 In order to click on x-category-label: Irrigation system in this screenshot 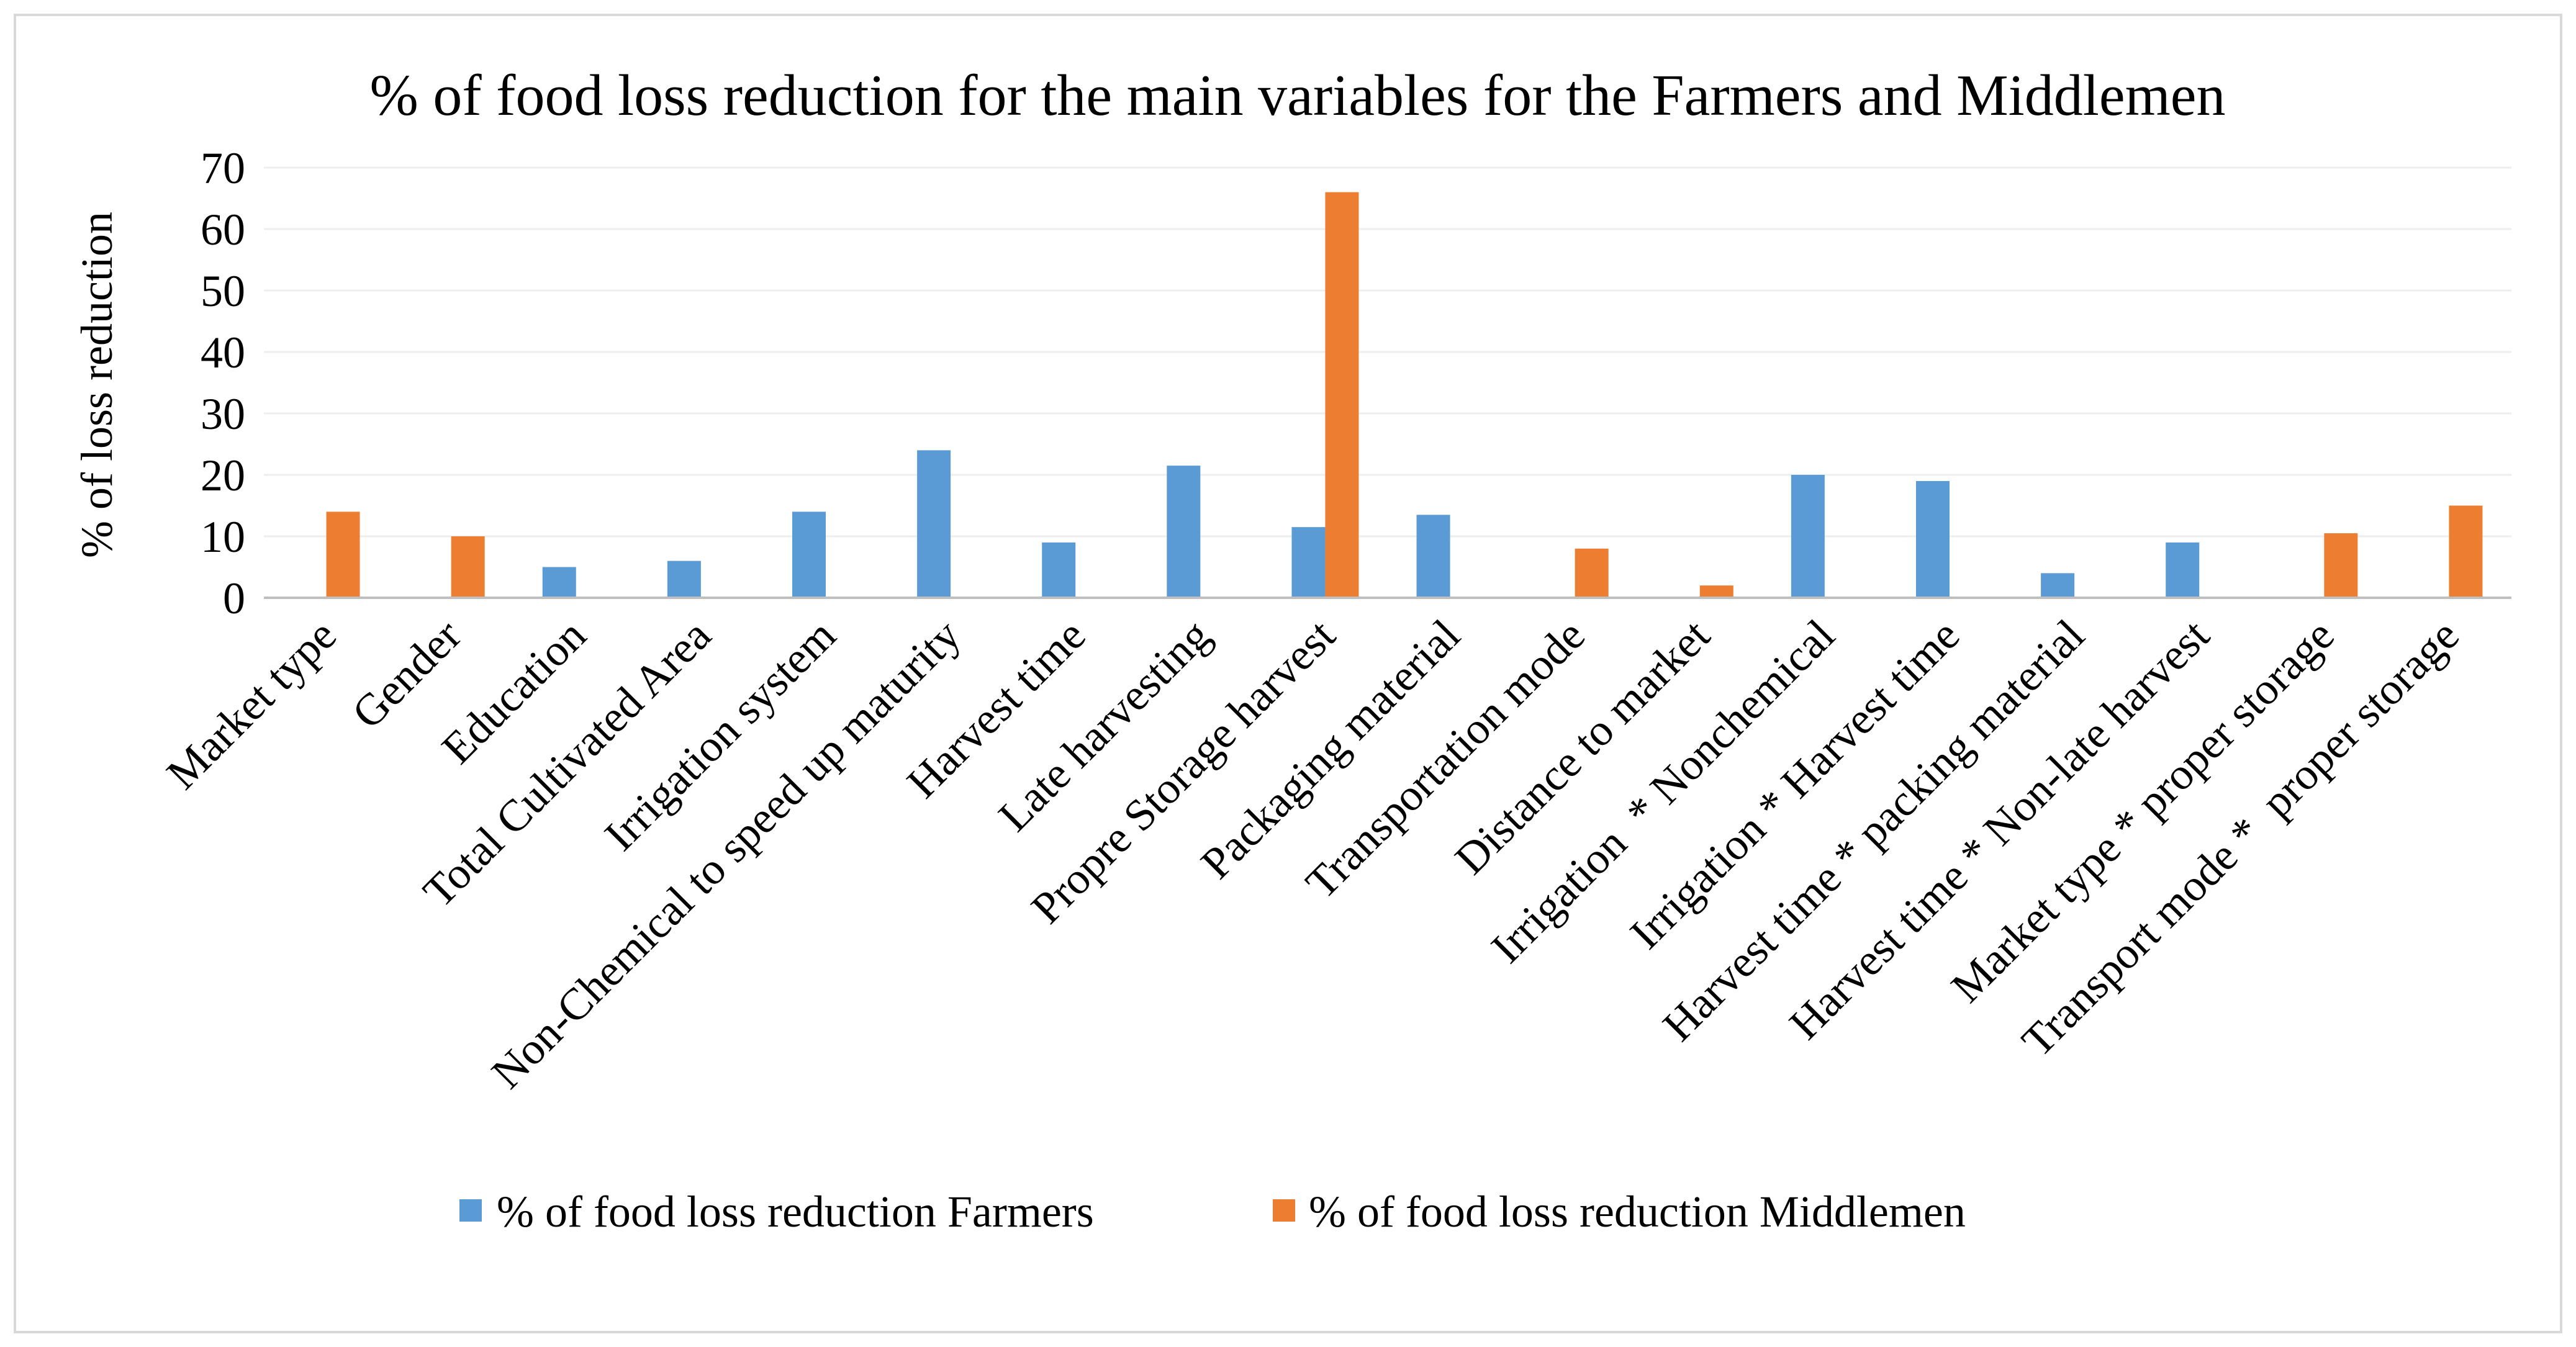, I will do `click(720, 735)`.